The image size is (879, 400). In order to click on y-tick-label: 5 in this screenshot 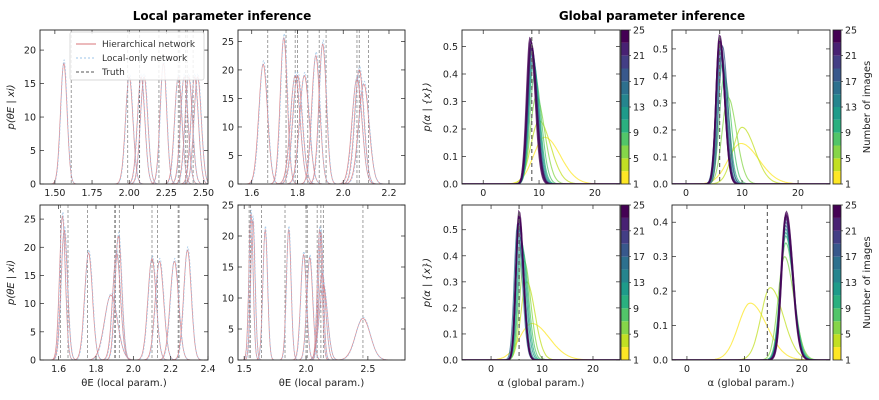, I will do `click(231, 156)`.